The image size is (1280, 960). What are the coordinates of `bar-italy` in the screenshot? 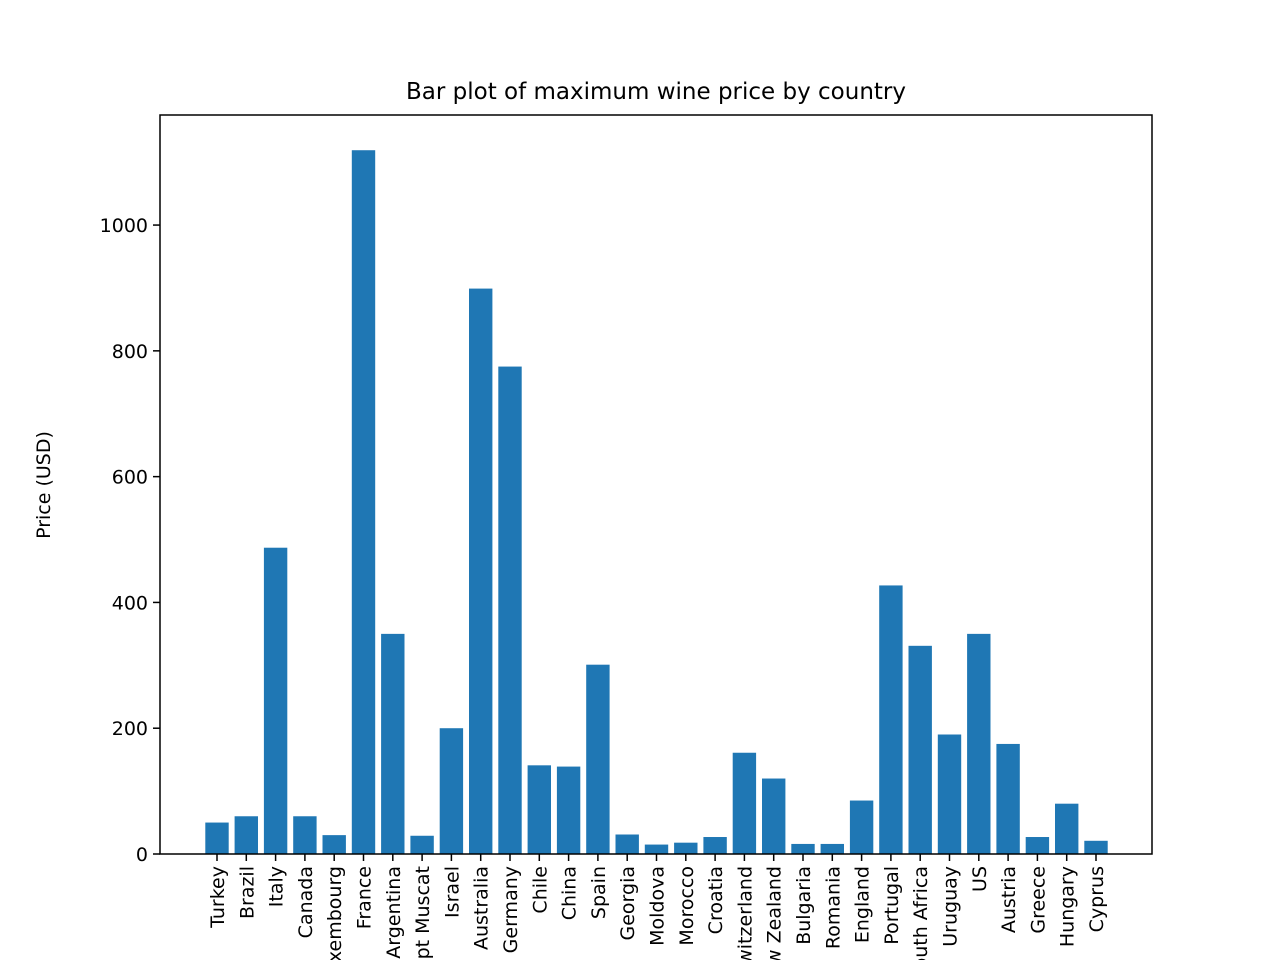 It's located at (275, 700).